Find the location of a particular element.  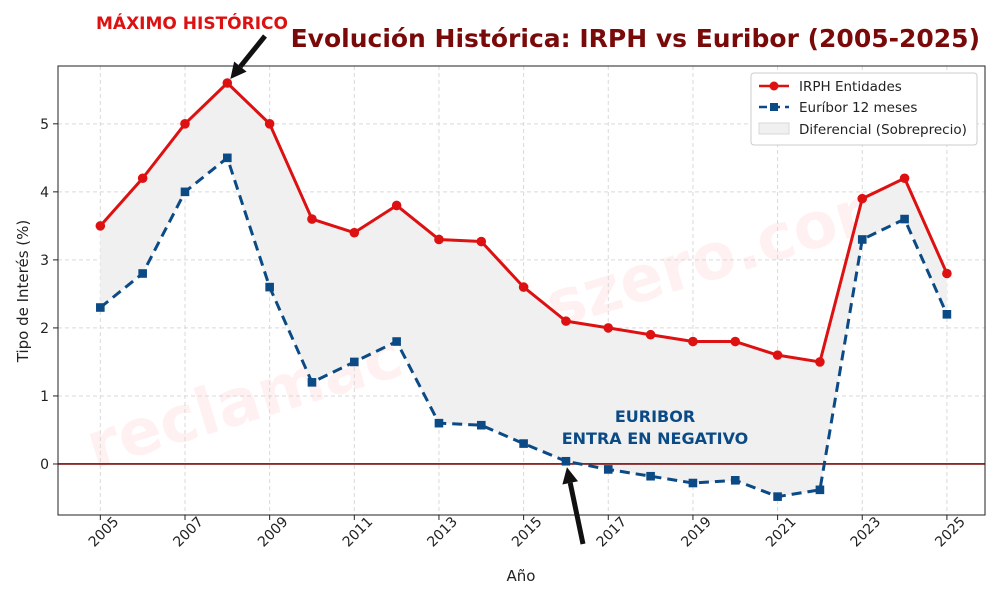

x-tick-label: 2025 is located at coordinates (950, 532).